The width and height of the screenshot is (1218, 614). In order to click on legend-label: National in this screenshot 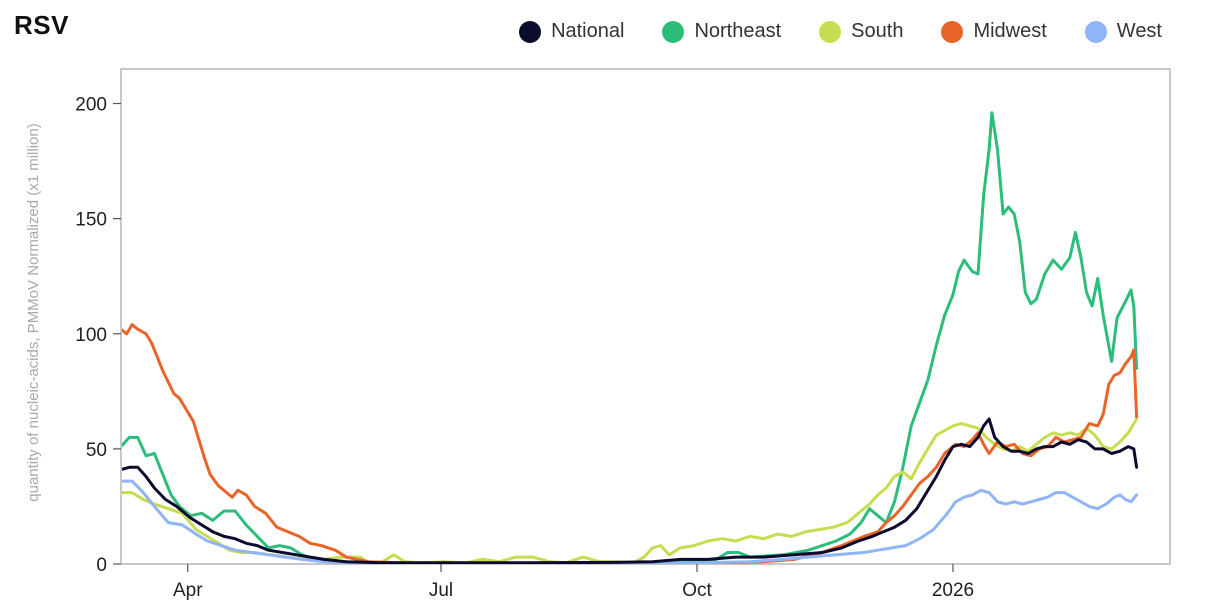, I will do `click(588, 31)`.